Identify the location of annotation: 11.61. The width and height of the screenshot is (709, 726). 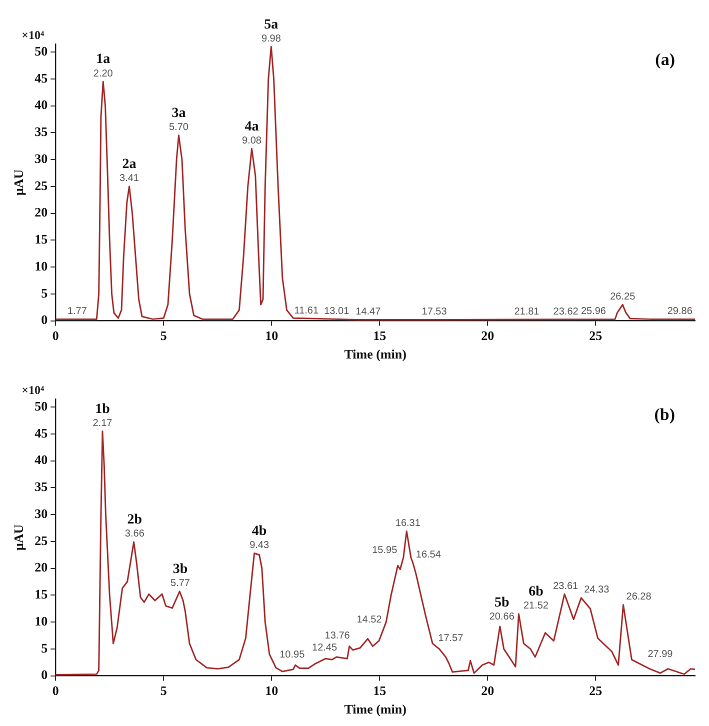
(306, 310).